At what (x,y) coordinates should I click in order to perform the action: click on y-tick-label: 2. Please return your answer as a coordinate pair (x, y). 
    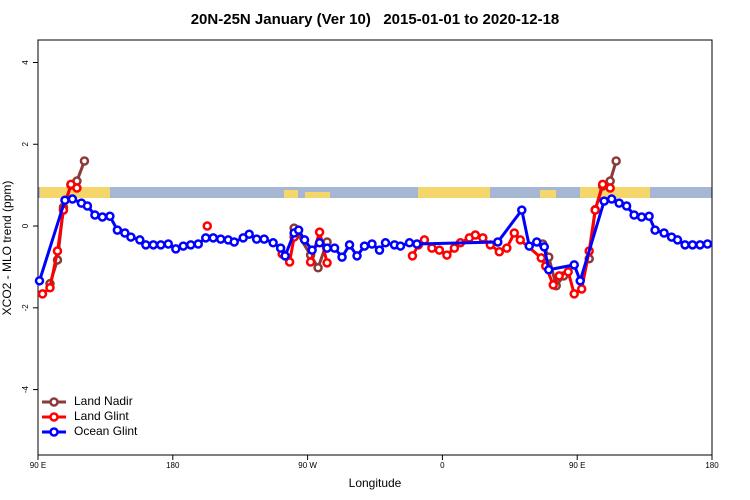
    Looking at the image, I should click on (25, 143).